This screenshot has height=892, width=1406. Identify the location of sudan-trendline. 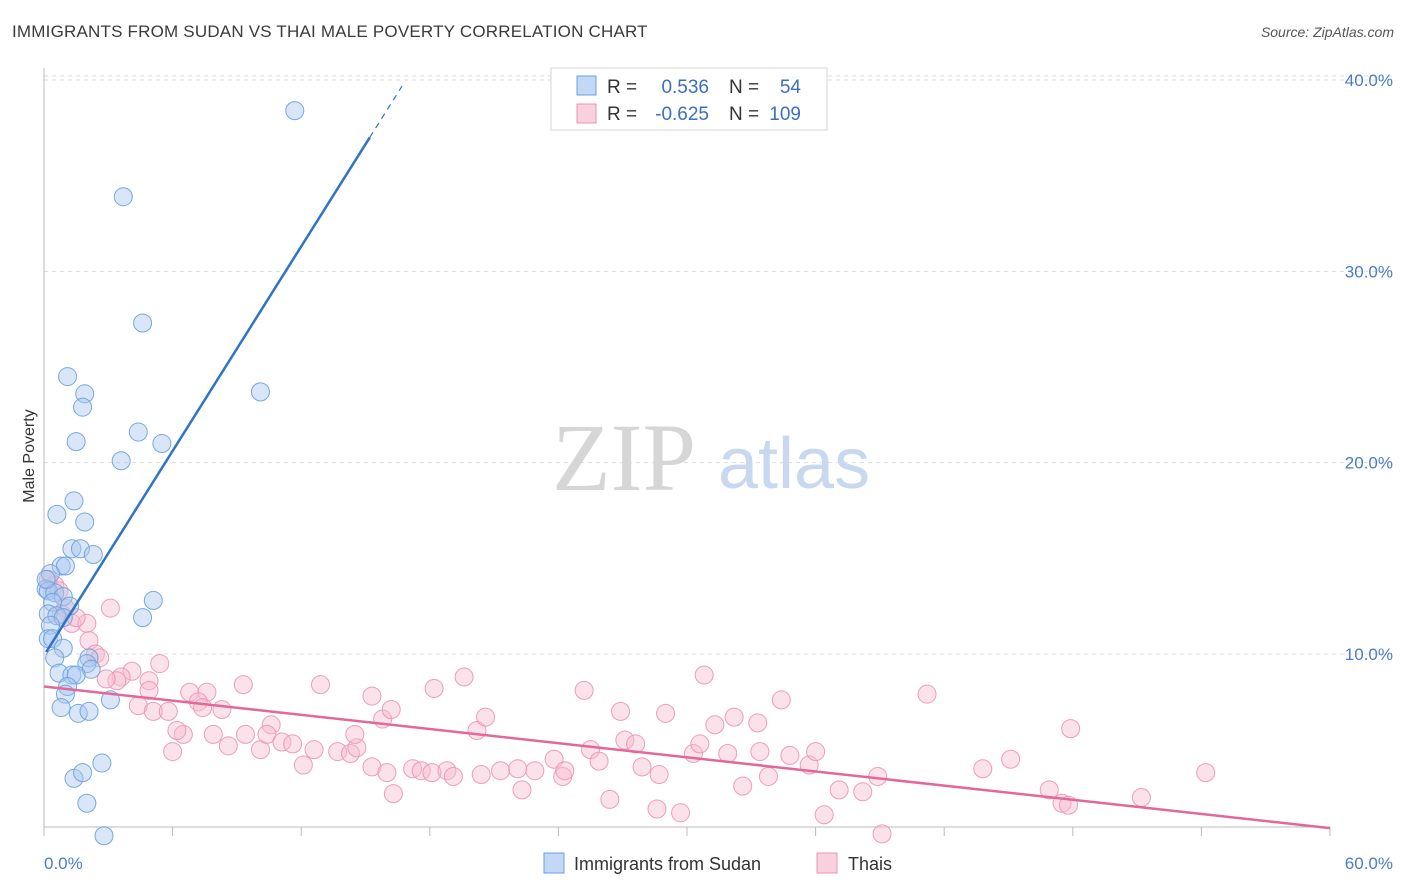
(208, 394).